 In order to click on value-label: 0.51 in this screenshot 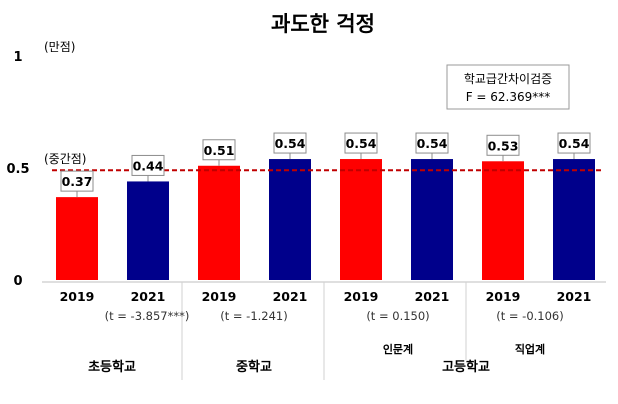, I will do `click(219, 150)`.